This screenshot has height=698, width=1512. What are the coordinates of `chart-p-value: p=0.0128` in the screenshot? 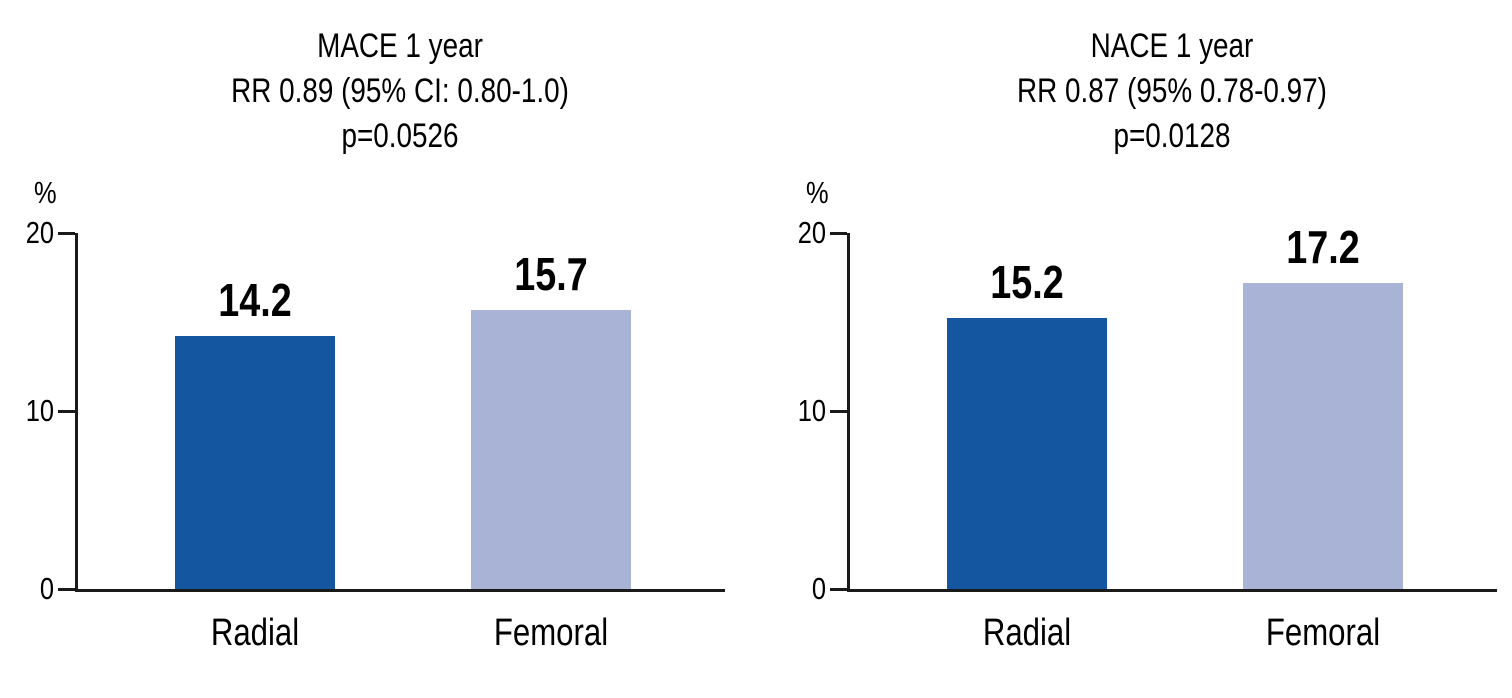 It's located at (1172, 136).